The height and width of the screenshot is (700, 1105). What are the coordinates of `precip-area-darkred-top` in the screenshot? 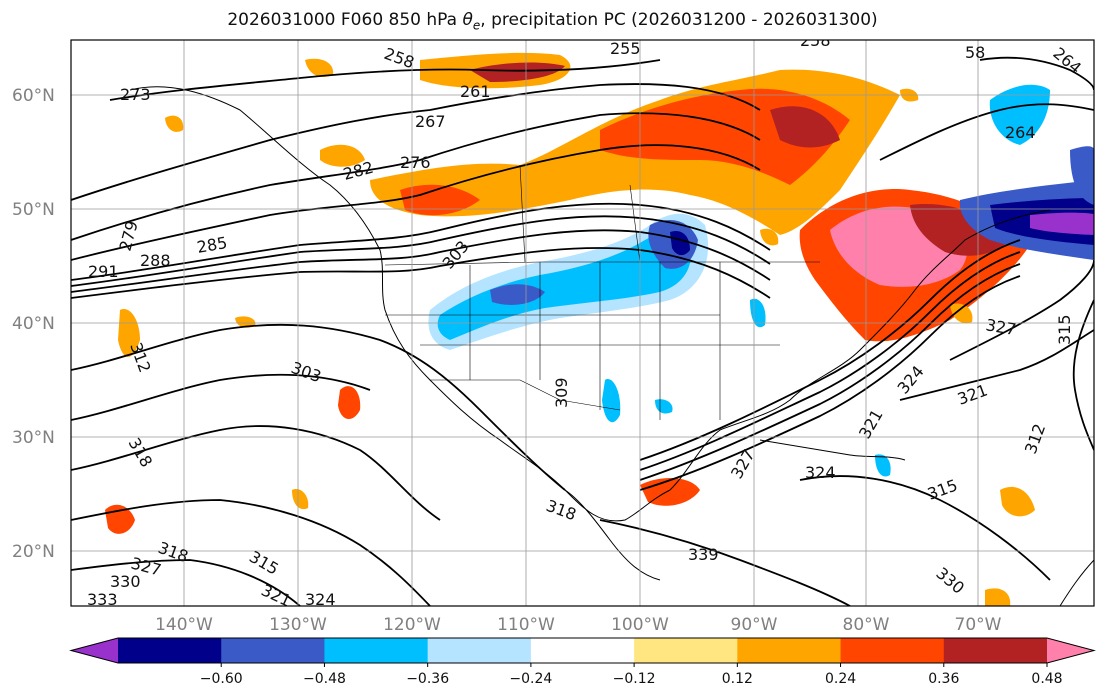 It's located at (517, 72).